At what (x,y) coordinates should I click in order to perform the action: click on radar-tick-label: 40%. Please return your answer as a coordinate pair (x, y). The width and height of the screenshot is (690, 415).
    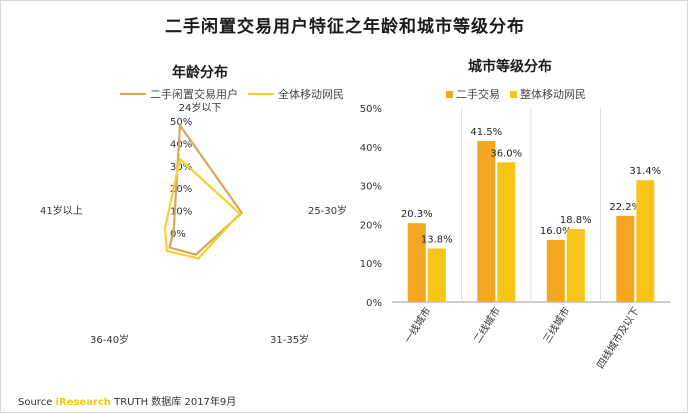
    Looking at the image, I should click on (181, 144).